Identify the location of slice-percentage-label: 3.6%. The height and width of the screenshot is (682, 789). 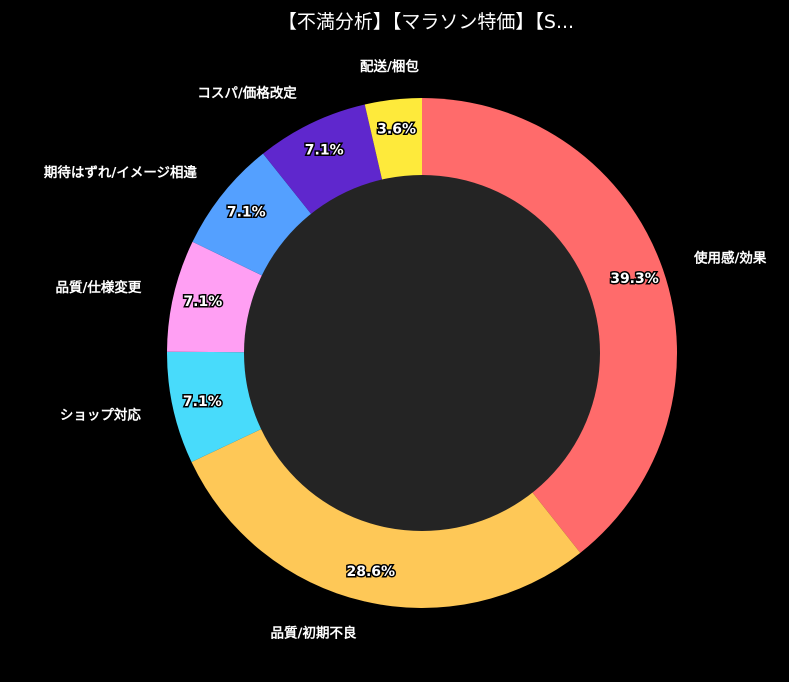
(396, 129).